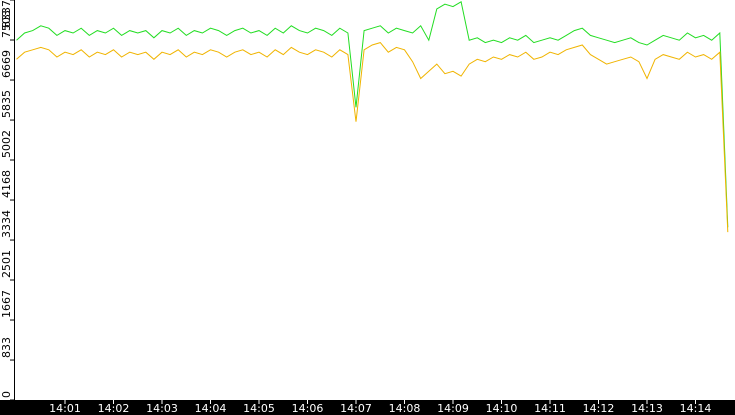  Describe the element at coordinates (405, 408) in the screenshot. I see `x-tick-label: 14:08` at that location.